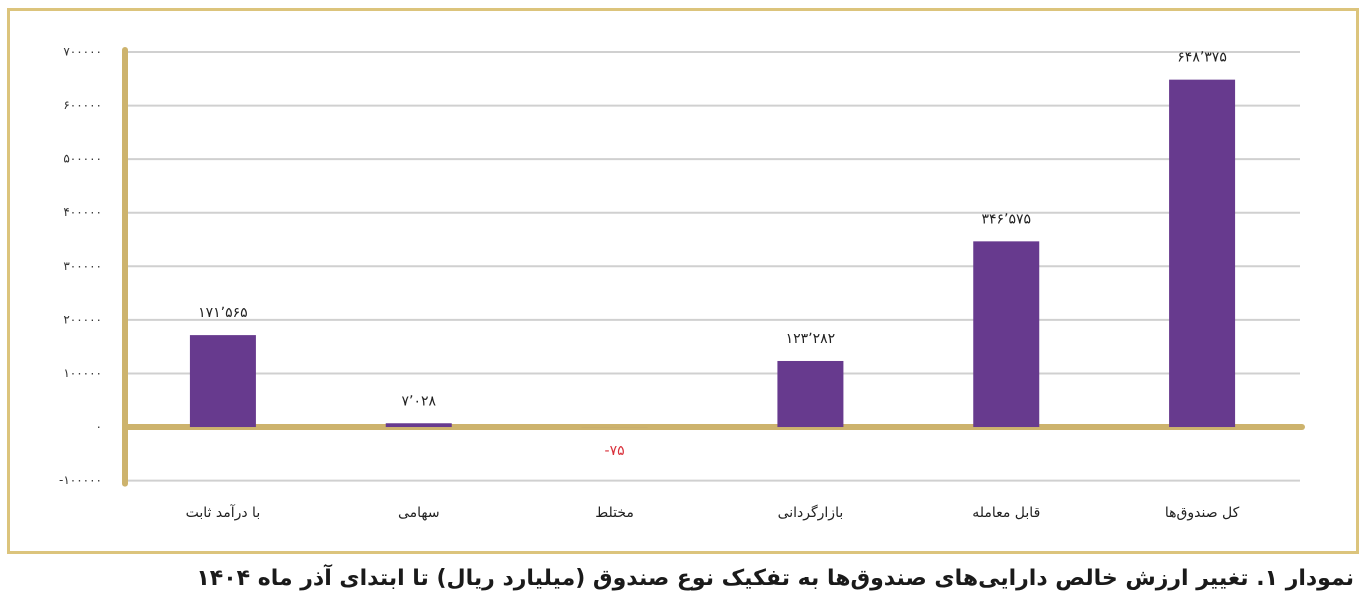 Image resolution: width=1366 pixels, height=613 pixels. I want to click on x-tick-label: با درآمد ثابت, so click(223, 512).